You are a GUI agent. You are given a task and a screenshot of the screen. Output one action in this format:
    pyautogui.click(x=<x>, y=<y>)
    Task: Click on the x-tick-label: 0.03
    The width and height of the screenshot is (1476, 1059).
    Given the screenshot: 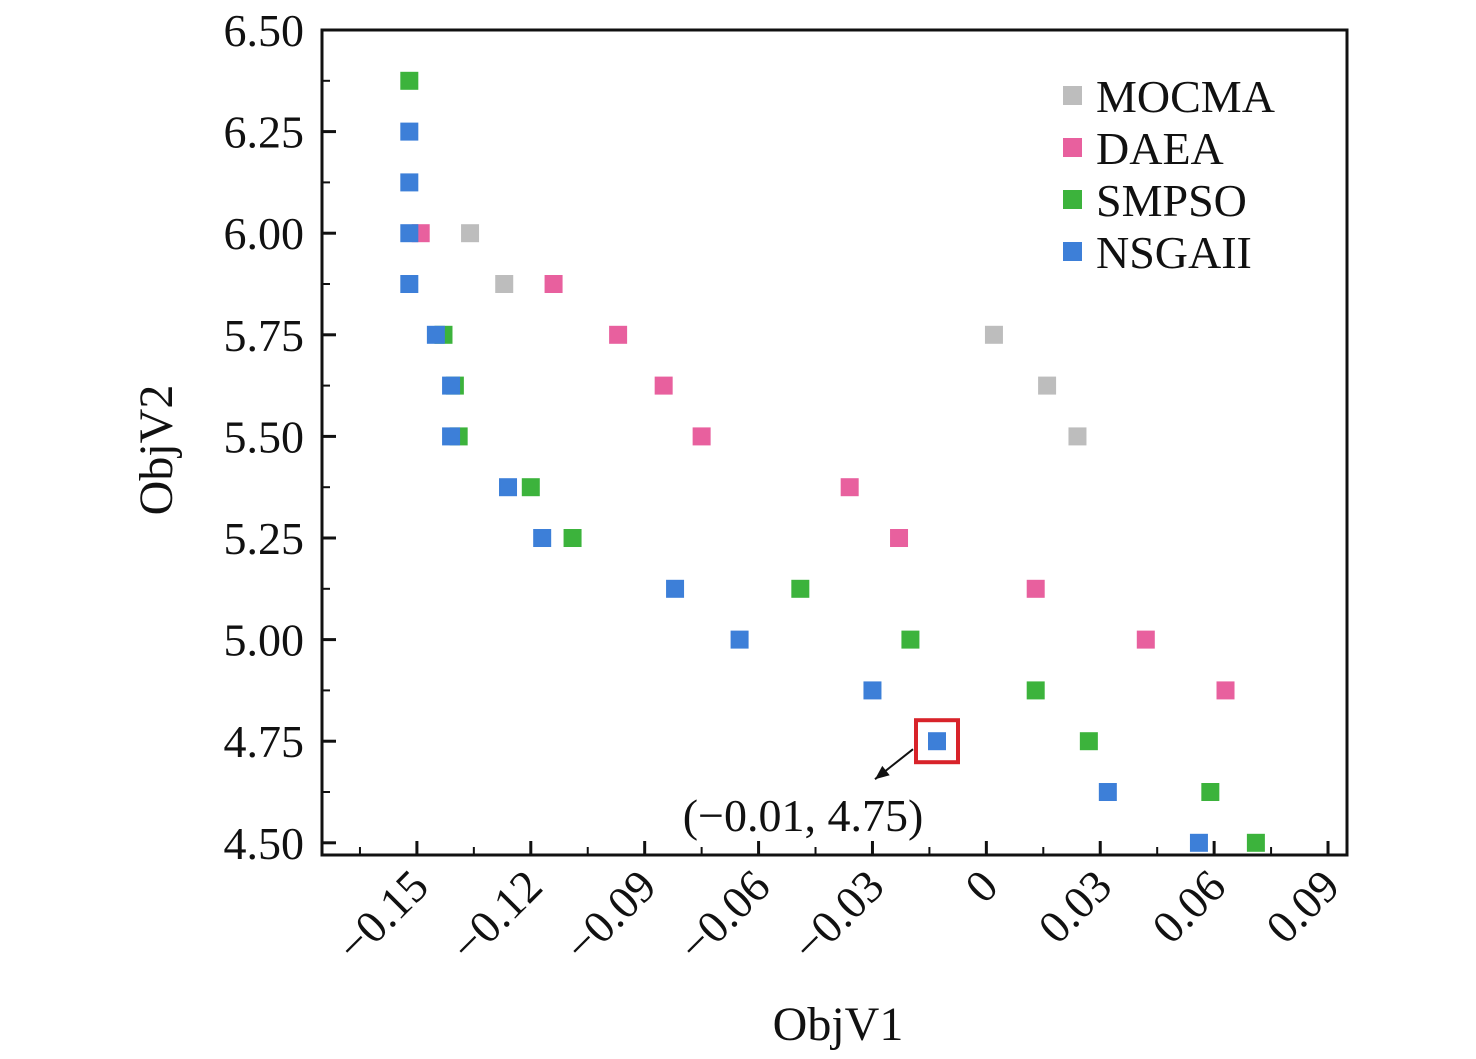 What is the action you would take?
    pyautogui.click(x=1074, y=906)
    